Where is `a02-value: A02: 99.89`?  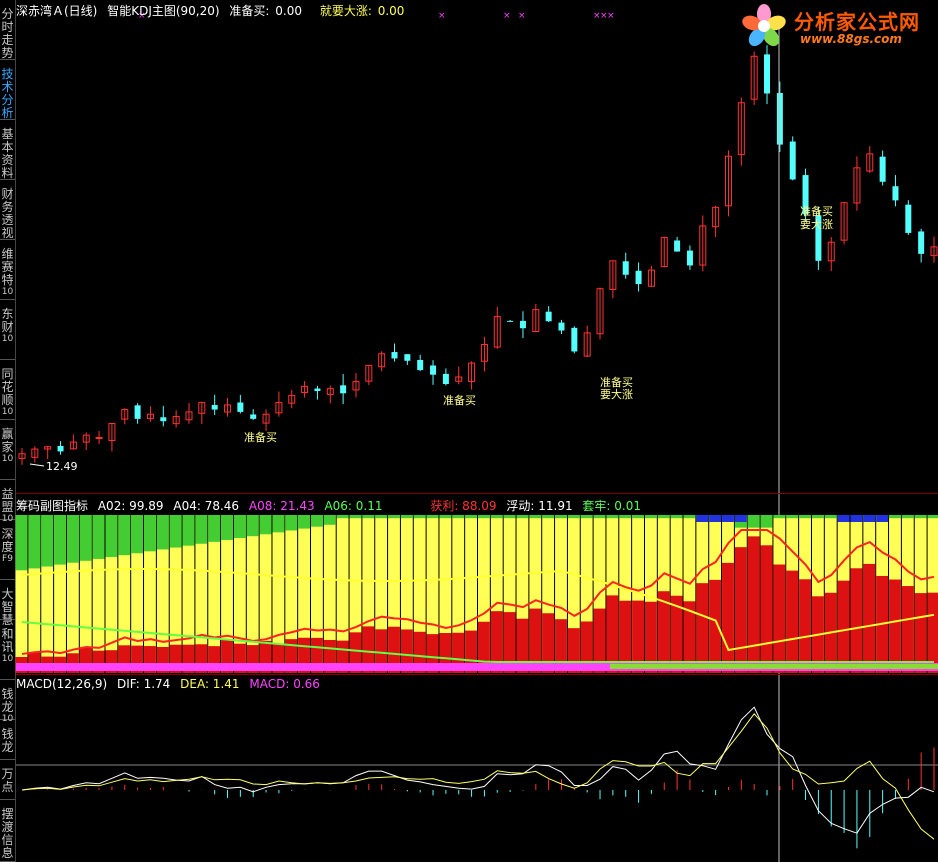 a02-value: A02: 99.89 is located at coordinates (130, 506).